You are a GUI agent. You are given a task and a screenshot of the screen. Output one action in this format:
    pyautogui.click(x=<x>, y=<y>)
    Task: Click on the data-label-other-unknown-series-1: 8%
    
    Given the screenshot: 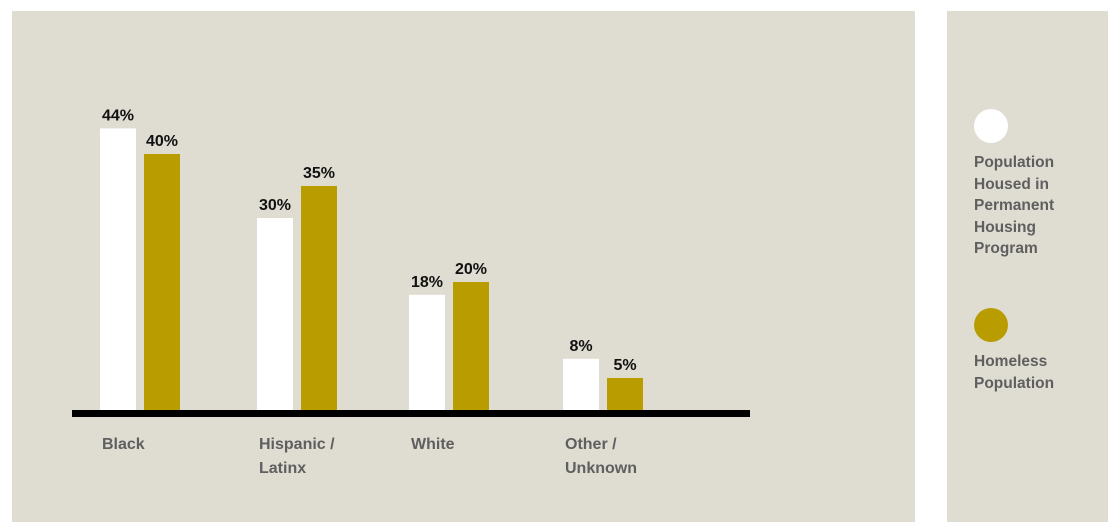 What is the action you would take?
    pyautogui.click(x=580, y=346)
    